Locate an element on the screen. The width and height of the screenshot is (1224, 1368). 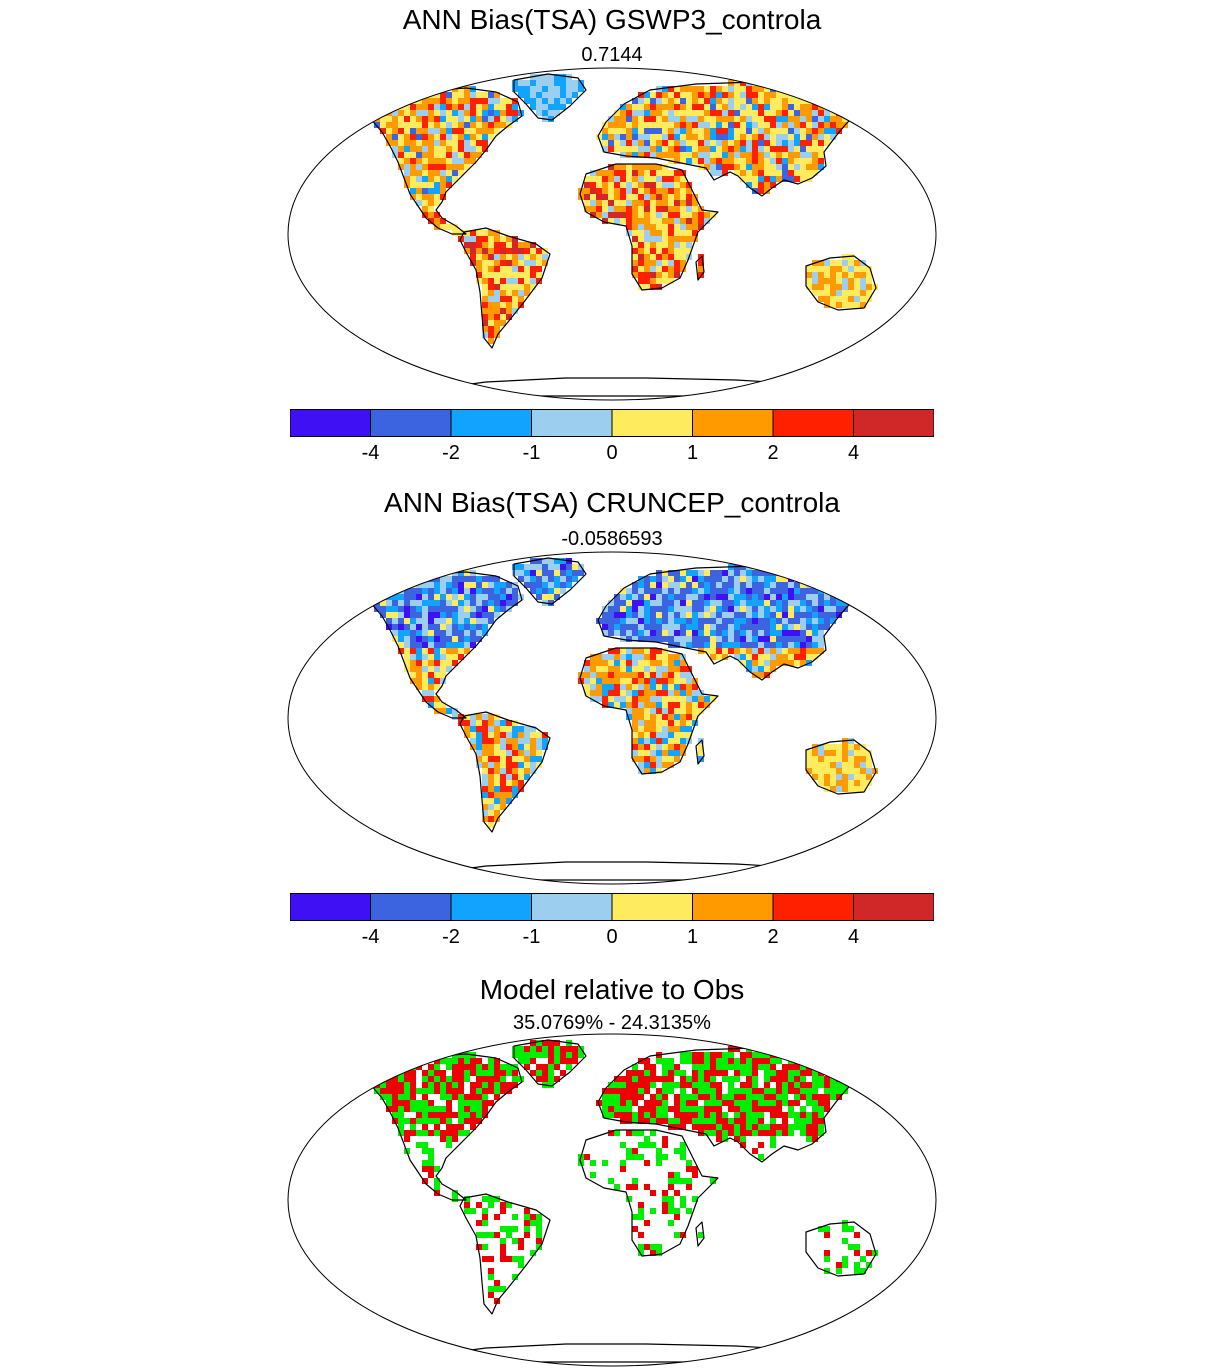
panel1-colorbar is located at coordinates (612, 423).